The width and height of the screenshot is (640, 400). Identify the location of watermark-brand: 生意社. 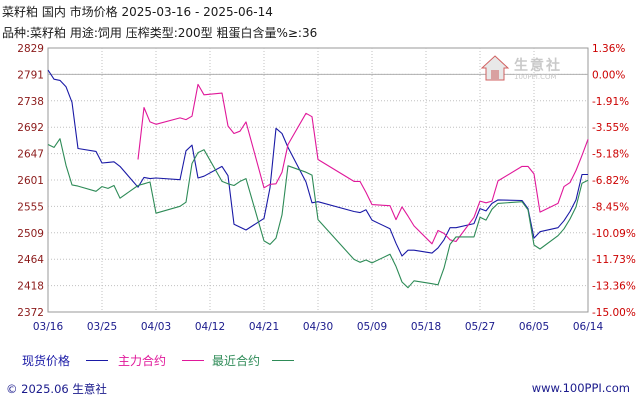
(538, 66).